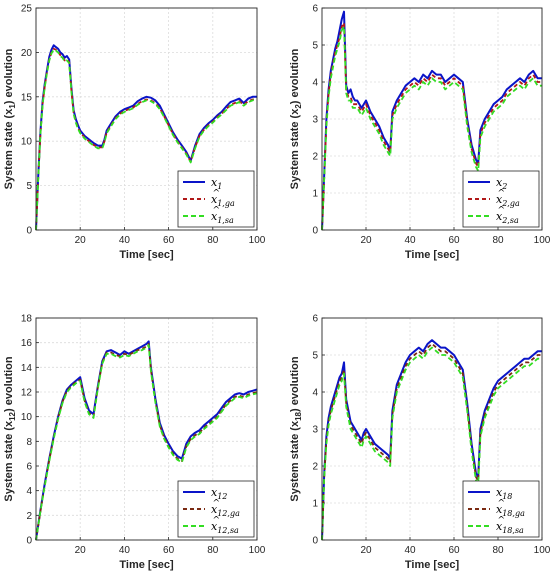  I want to click on series-line-1-sa, so click(146, 139).